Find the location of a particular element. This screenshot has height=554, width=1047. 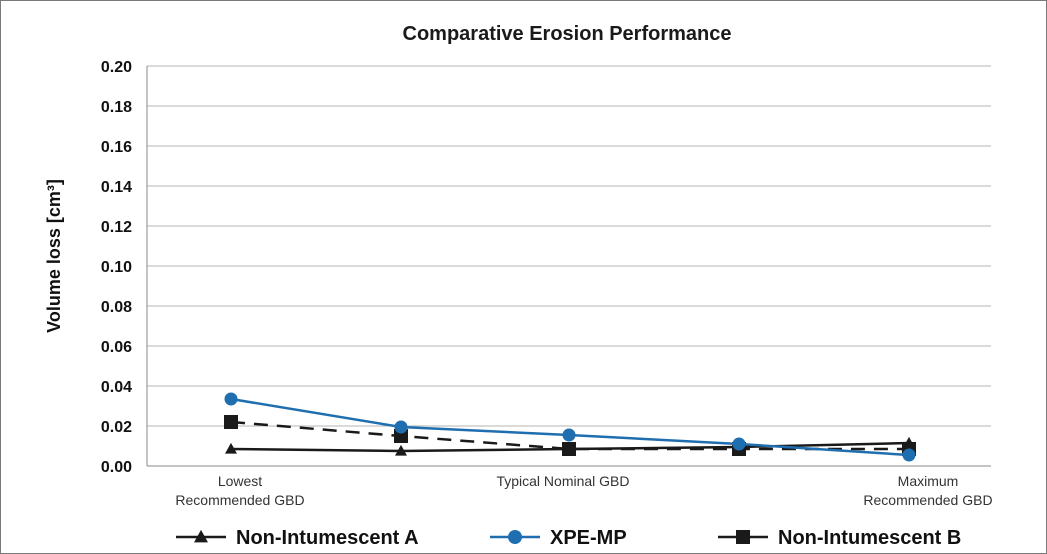

y-tick-label: 0.12 is located at coordinates (116, 227).